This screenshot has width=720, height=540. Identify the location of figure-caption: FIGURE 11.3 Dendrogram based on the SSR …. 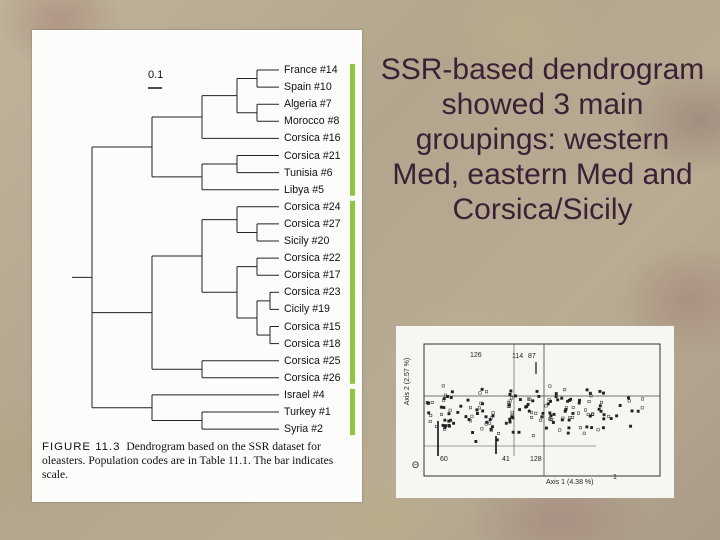
(198, 461).